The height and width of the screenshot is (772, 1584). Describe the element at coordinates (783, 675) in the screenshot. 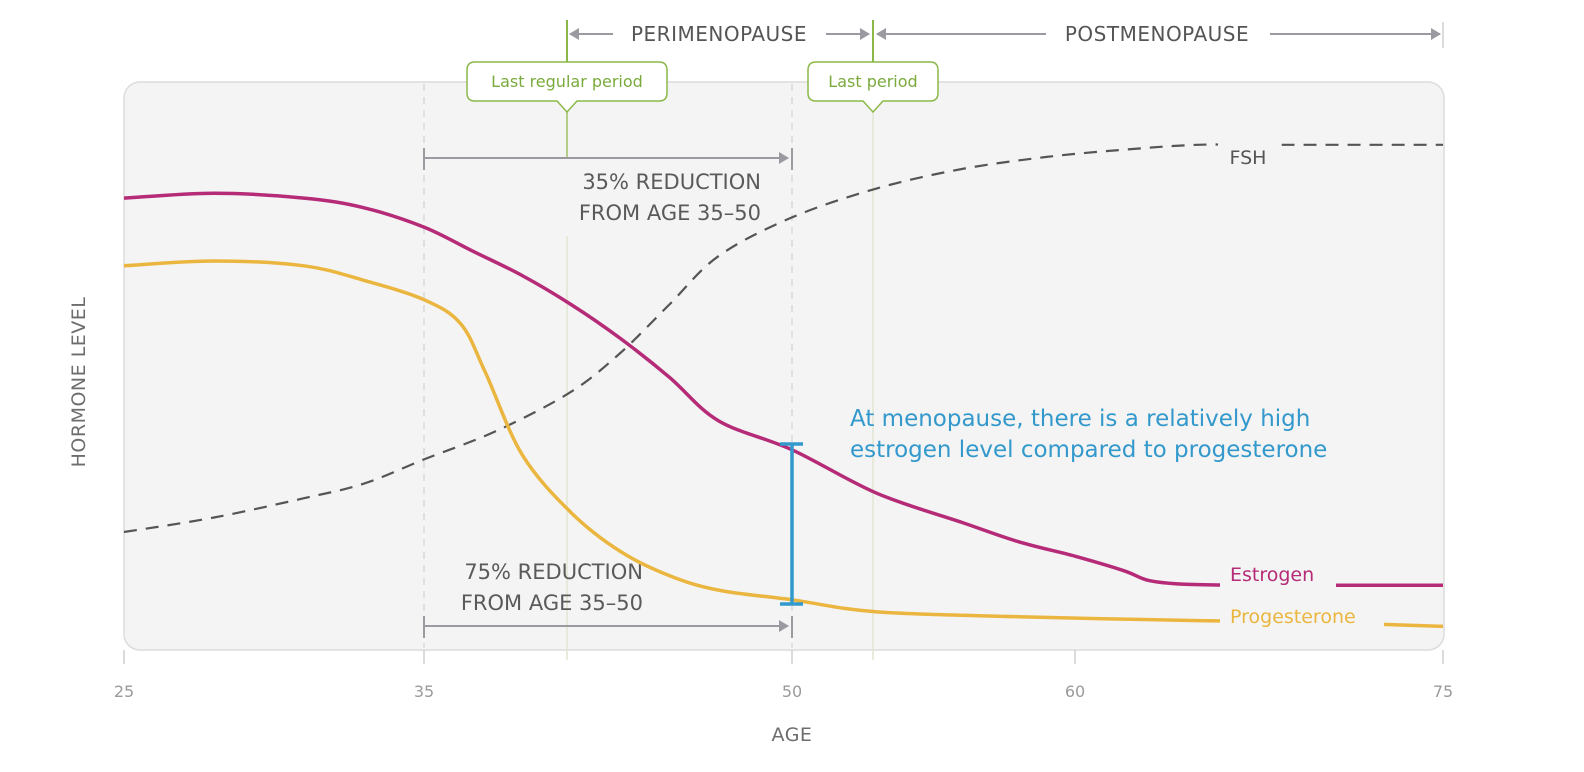

I see `x-axis: 25 35 50 60 75` at that location.